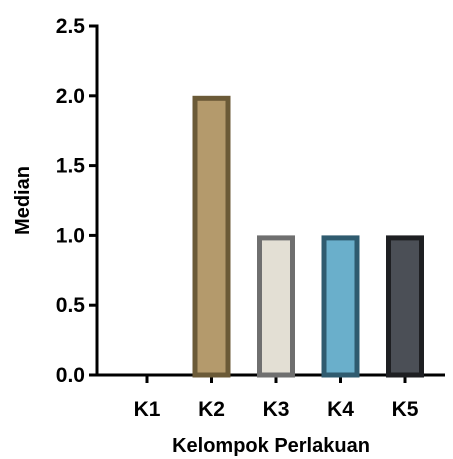 This screenshot has width=453, height=459. Describe the element at coordinates (211, 236) in the screenshot. I see `bar-k2` at that location.